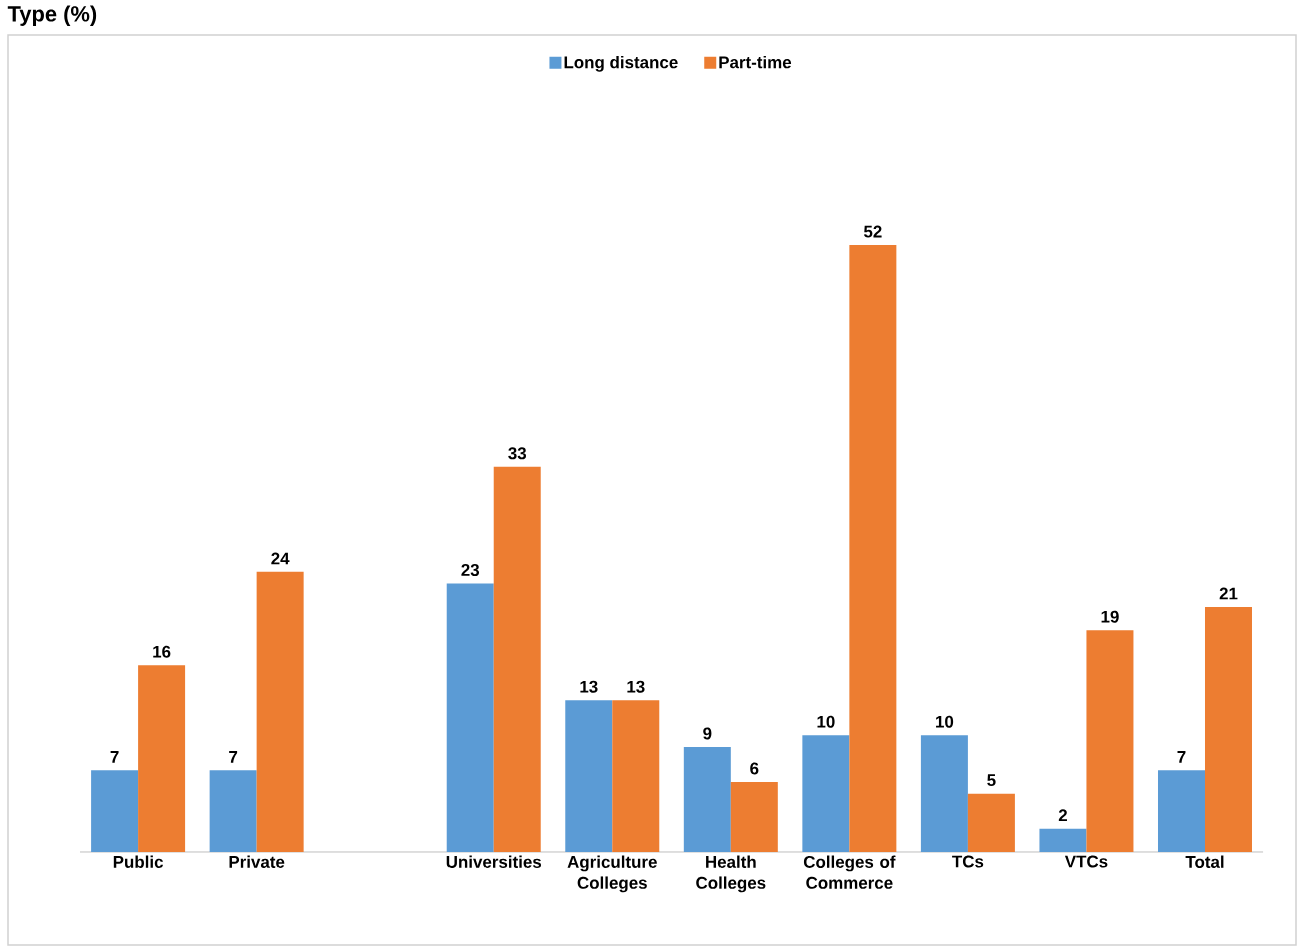 This screenshot has height=947, width=1298. I want to click on legend-label: Long distance, so click(621, 63).